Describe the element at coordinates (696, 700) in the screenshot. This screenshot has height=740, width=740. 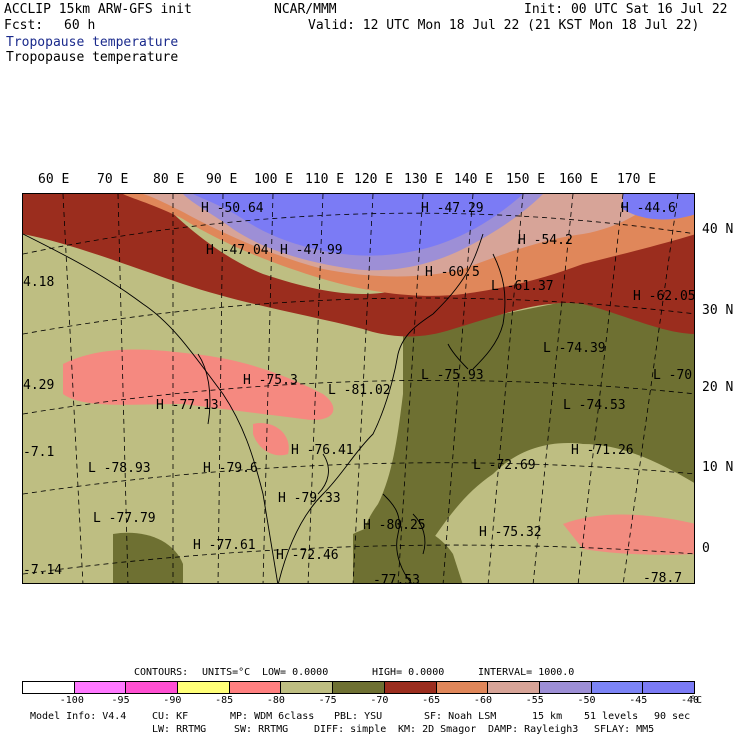
I see `colorbar-unit: °C` at that location.